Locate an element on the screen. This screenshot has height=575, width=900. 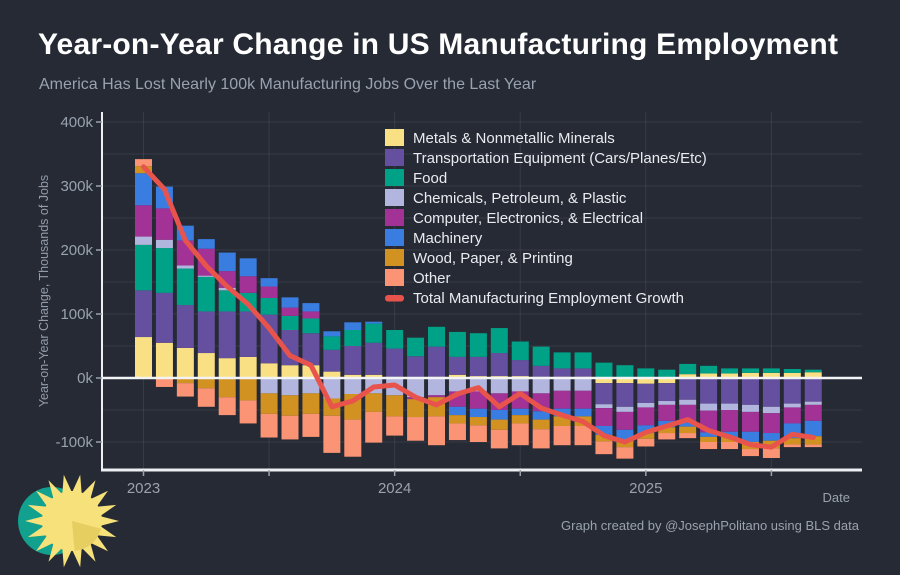
legend-item: Other is located at coordinates (418, 278).